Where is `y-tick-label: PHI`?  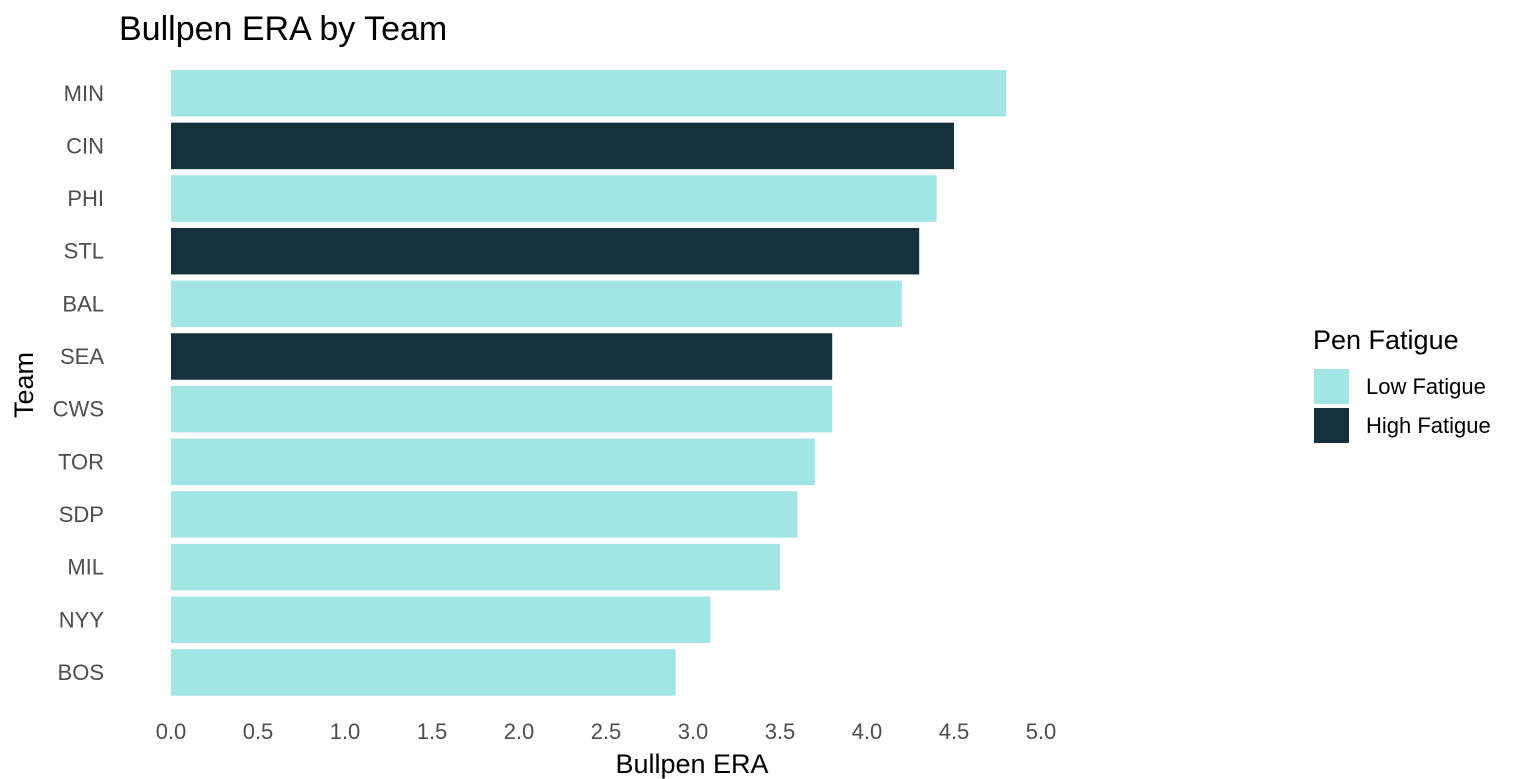 y-tick-label: PHI is located at coordinates (85, 198).